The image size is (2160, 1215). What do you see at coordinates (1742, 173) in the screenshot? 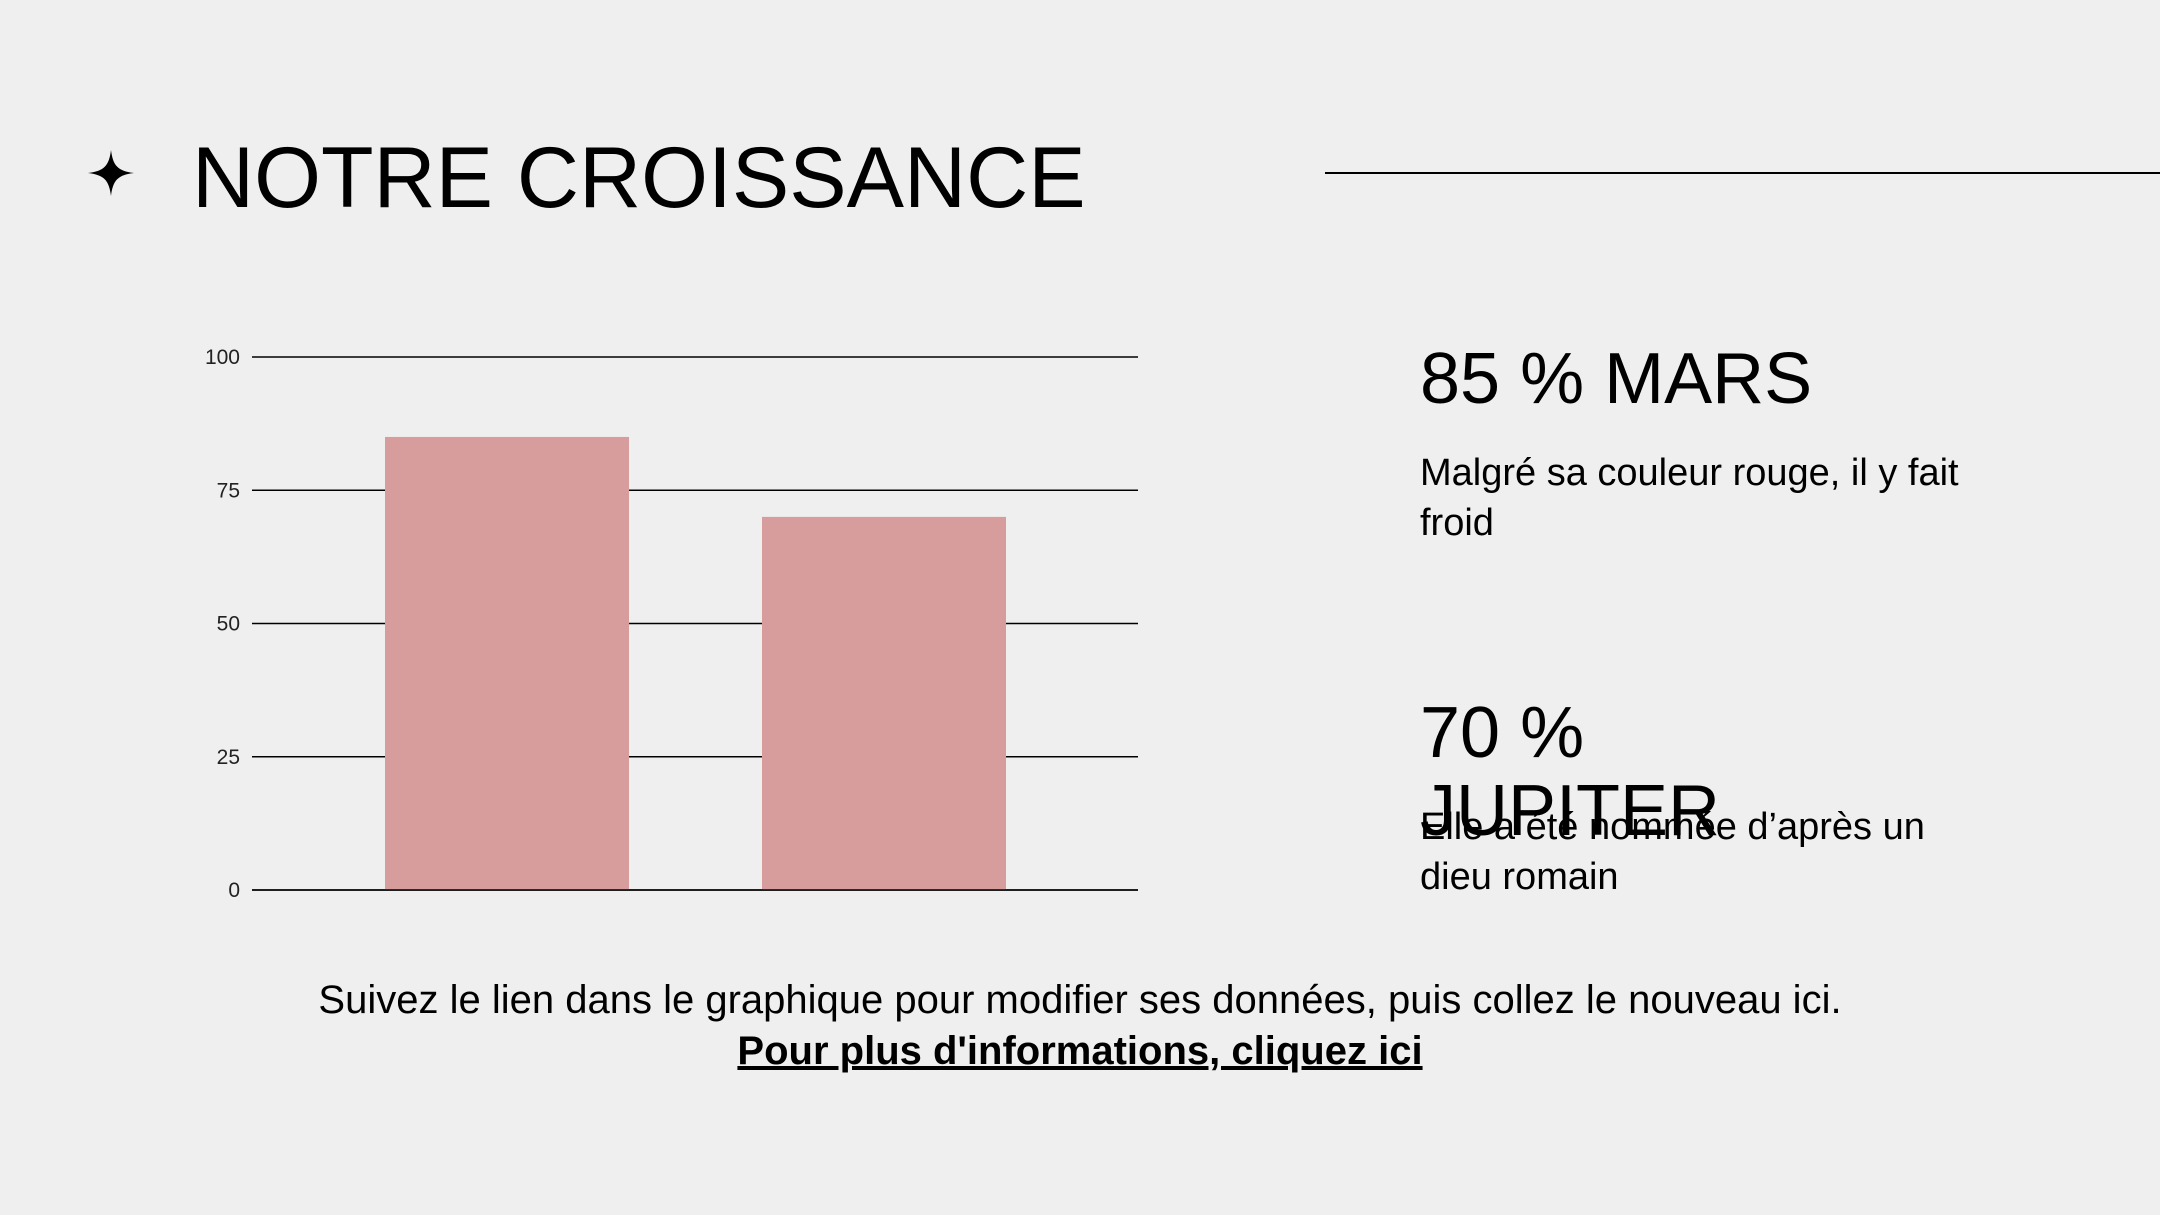
I see `title-divider` at bounding box center [1742, 173].